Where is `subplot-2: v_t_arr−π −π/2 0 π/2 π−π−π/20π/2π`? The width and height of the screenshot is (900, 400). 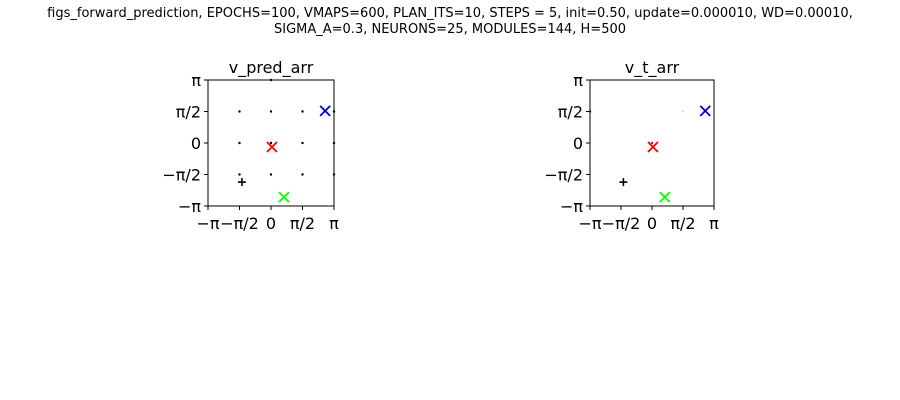 subplot-2: v_t_arr−π −π/2 0 π/2 π−π−π/20π/2π is located at coordinates (631, 145).